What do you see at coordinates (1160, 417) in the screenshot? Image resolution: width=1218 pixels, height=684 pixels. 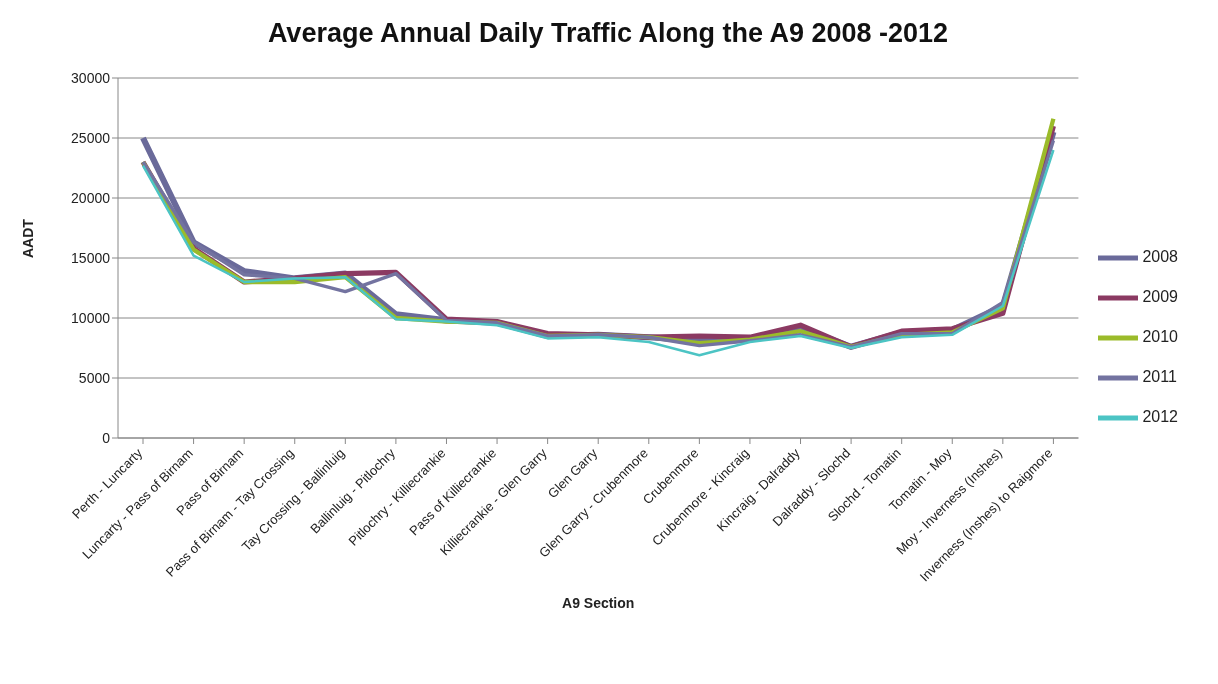 I see `legend-label: 2012` at bounding box center [1160, 417].